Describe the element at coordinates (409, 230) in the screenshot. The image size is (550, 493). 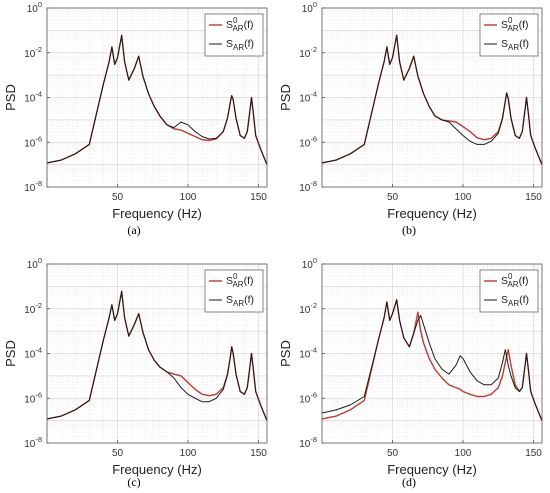
I see `panel-b-caption: (b)` at that location.